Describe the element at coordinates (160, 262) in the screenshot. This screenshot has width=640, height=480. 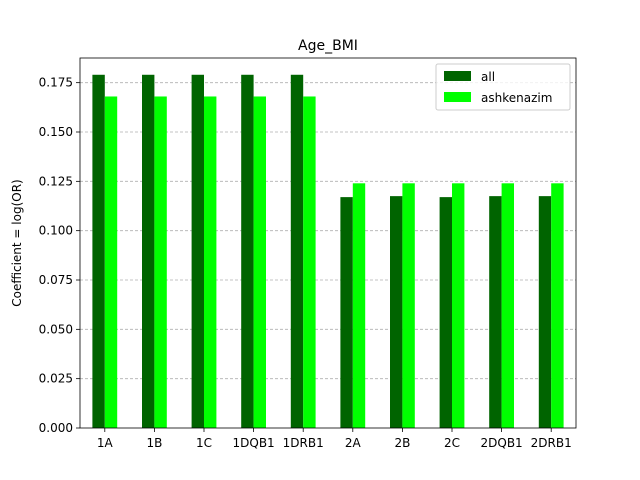
I see `bar-ashkenazim-1B` at that location.